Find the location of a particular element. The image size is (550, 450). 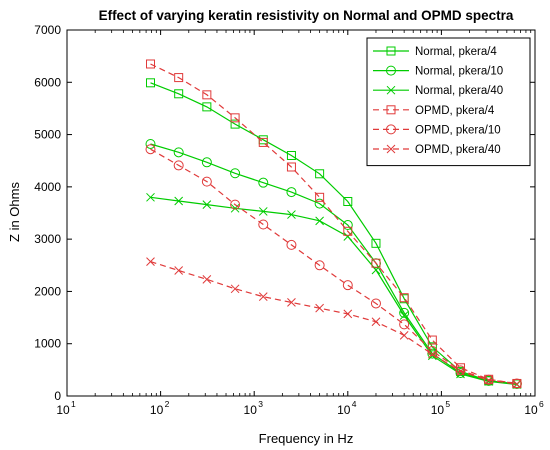

legend-item: Normal, pkera/40 is located at coordinates (438, 91).